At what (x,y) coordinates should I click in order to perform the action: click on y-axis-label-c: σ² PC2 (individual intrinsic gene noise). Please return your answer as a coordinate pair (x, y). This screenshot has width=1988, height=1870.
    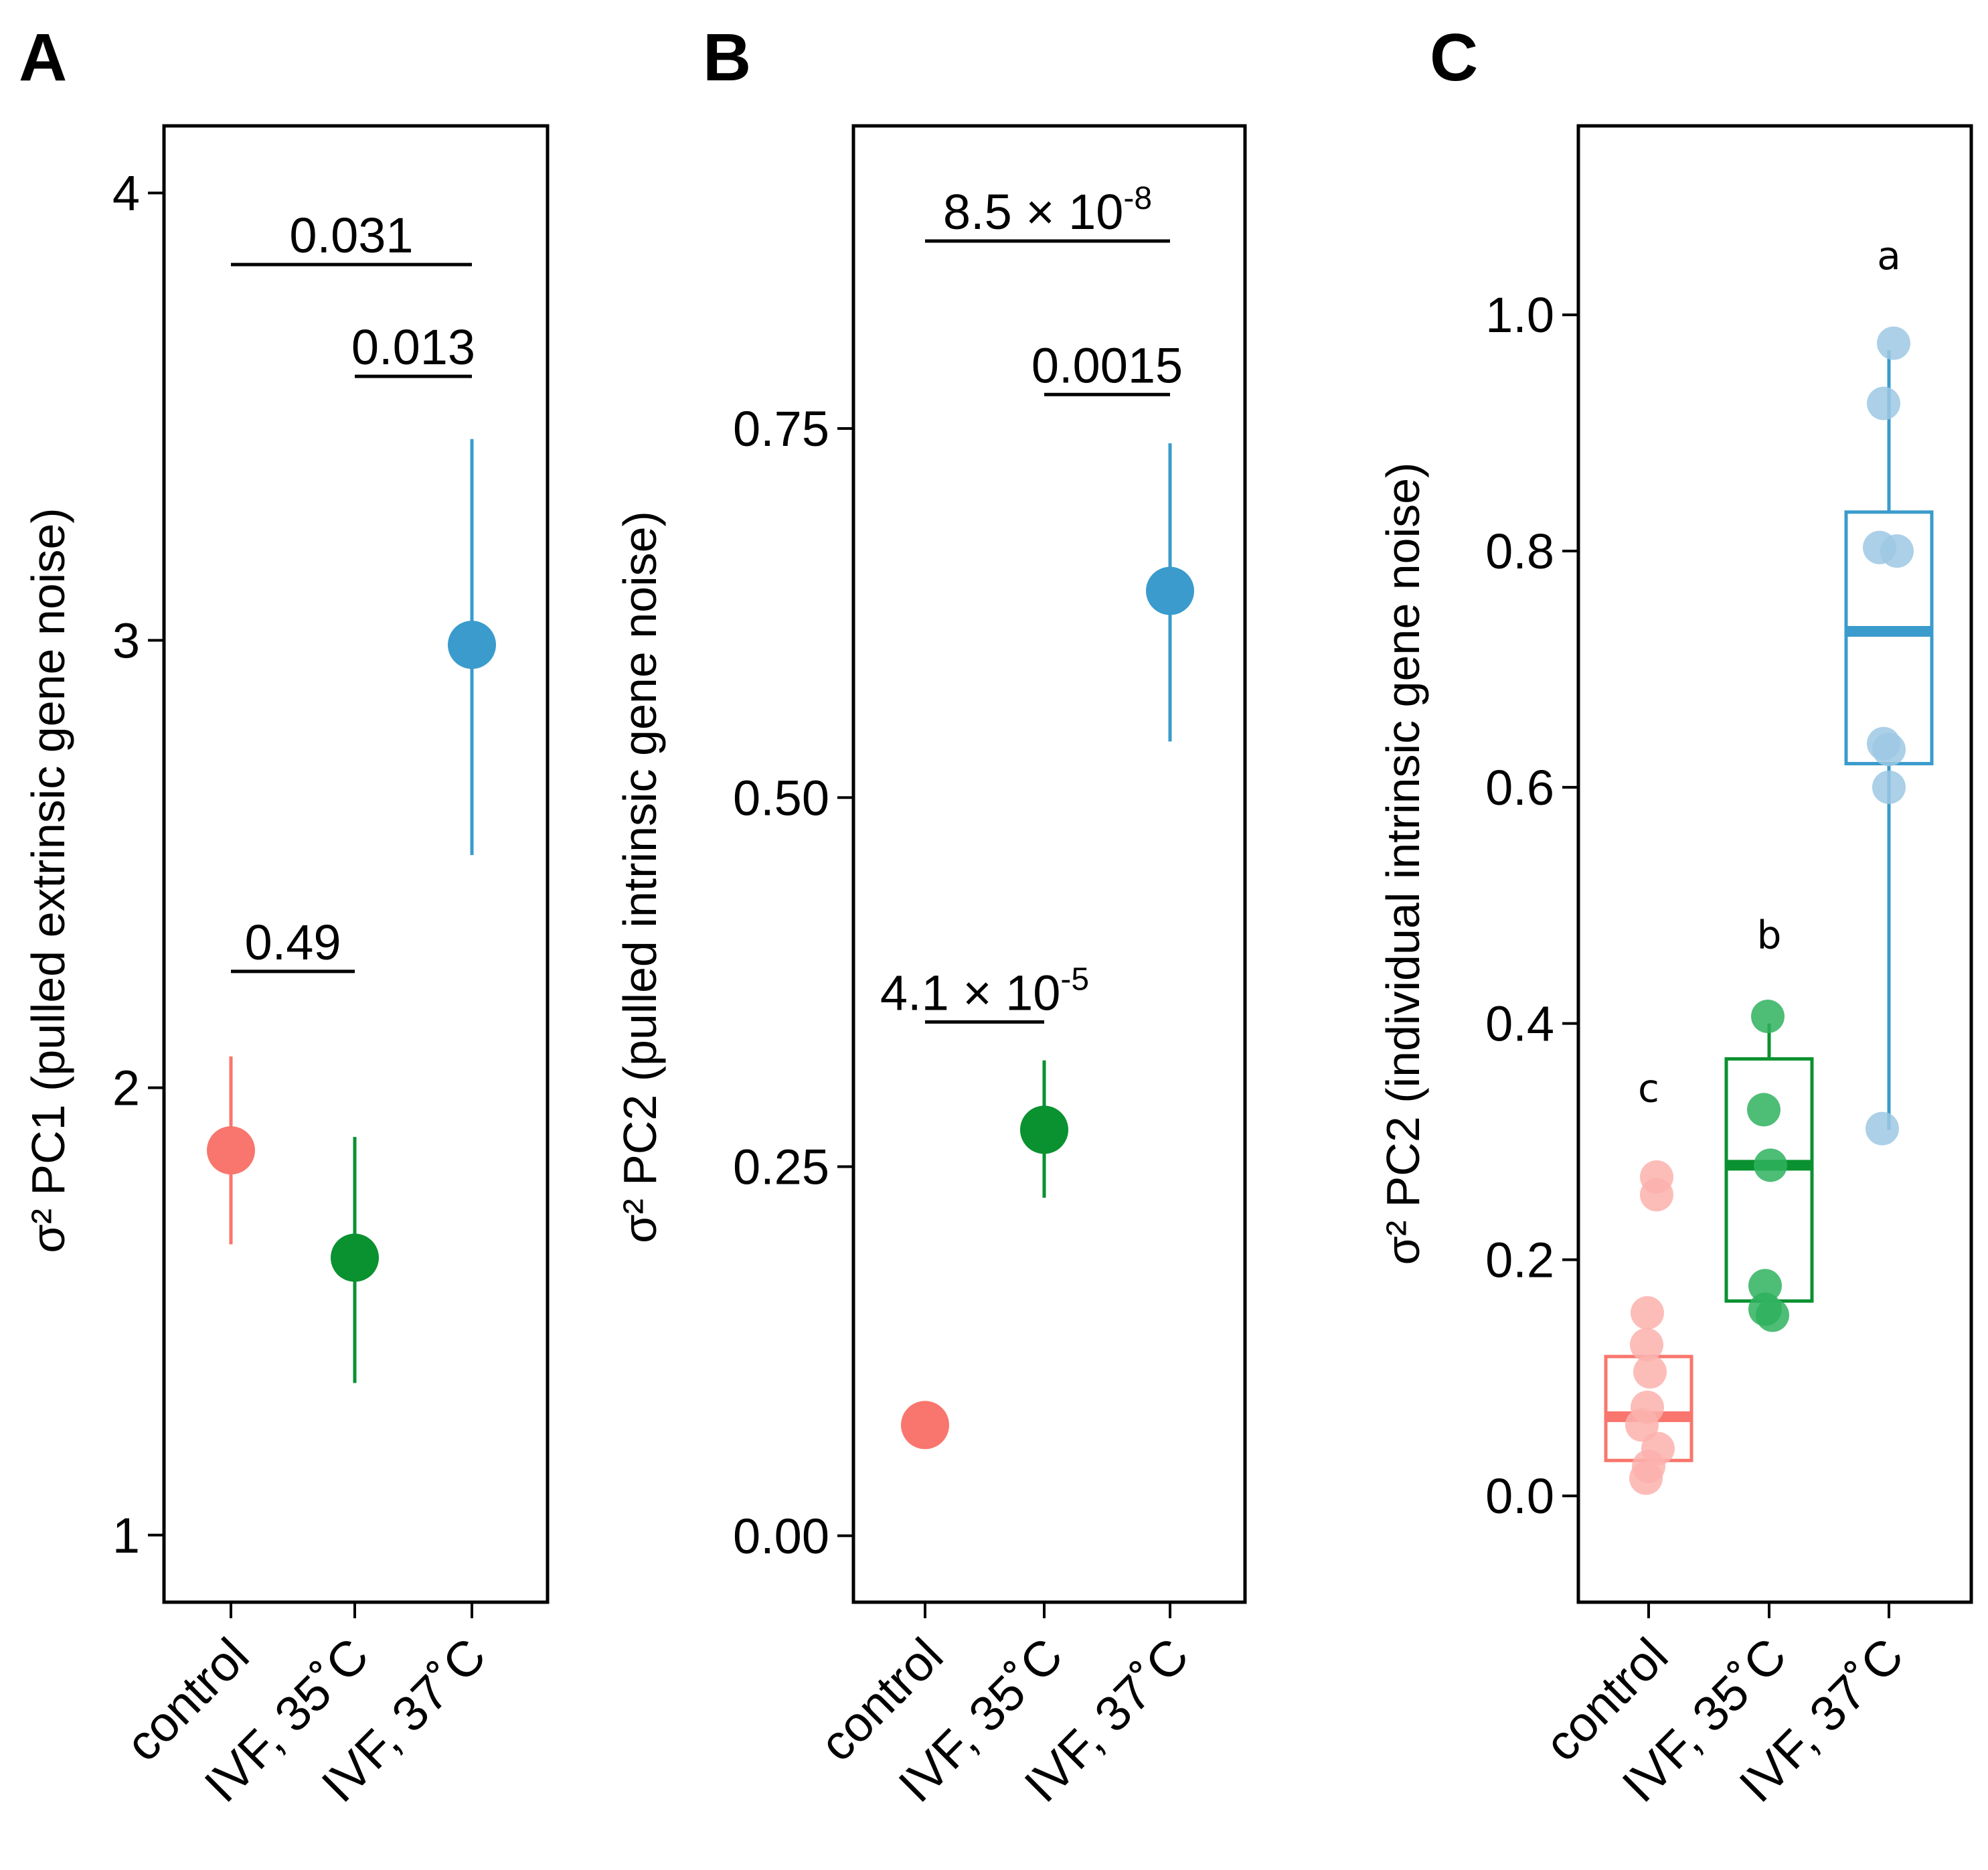
    Looking at the image, I should click on (1403, 864).